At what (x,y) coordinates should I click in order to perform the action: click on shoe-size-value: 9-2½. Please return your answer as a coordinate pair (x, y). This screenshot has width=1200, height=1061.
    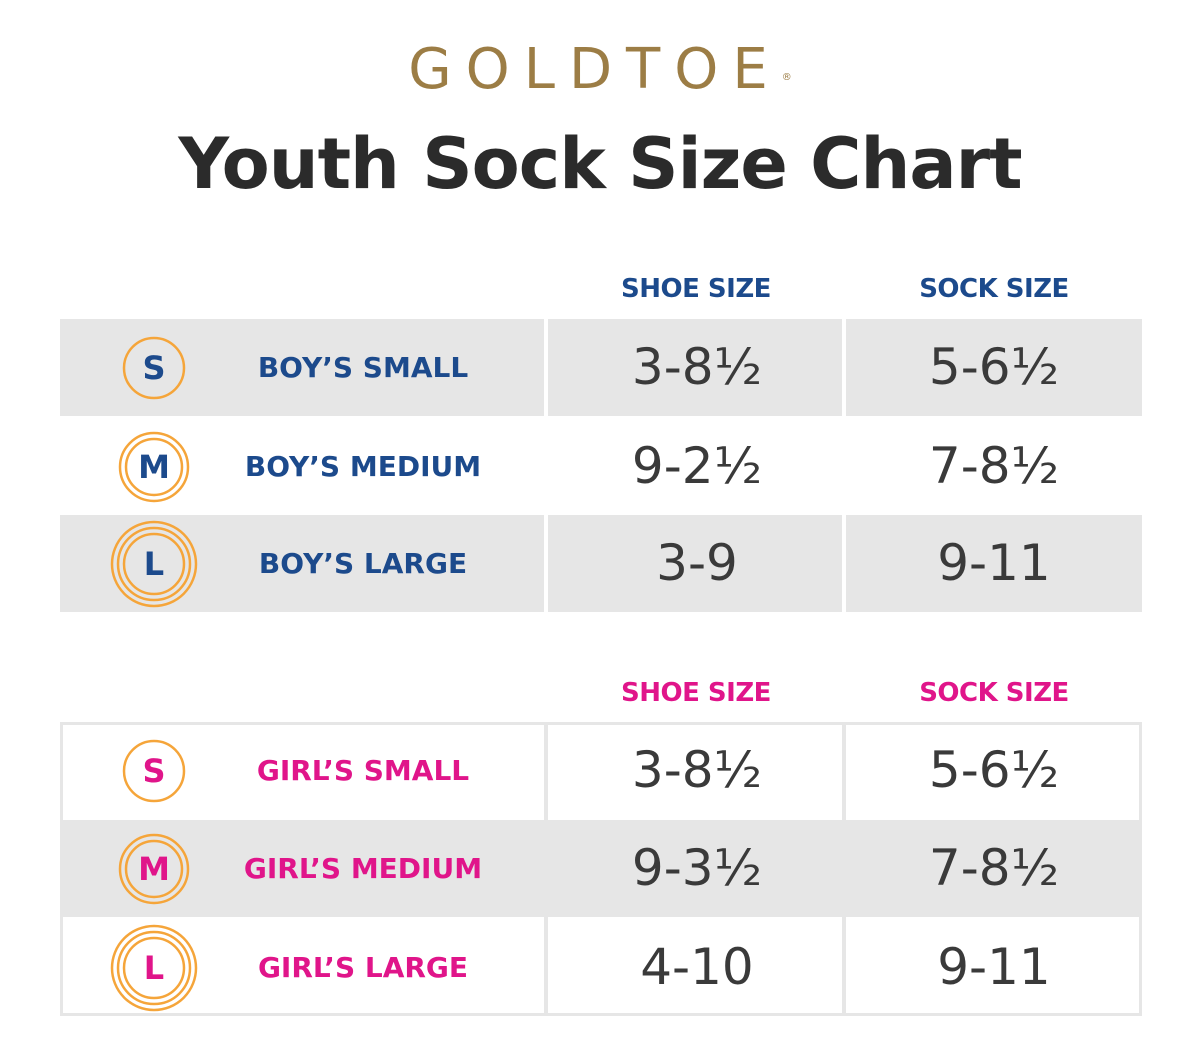
    Looking at the image, I should click on (697, 466).